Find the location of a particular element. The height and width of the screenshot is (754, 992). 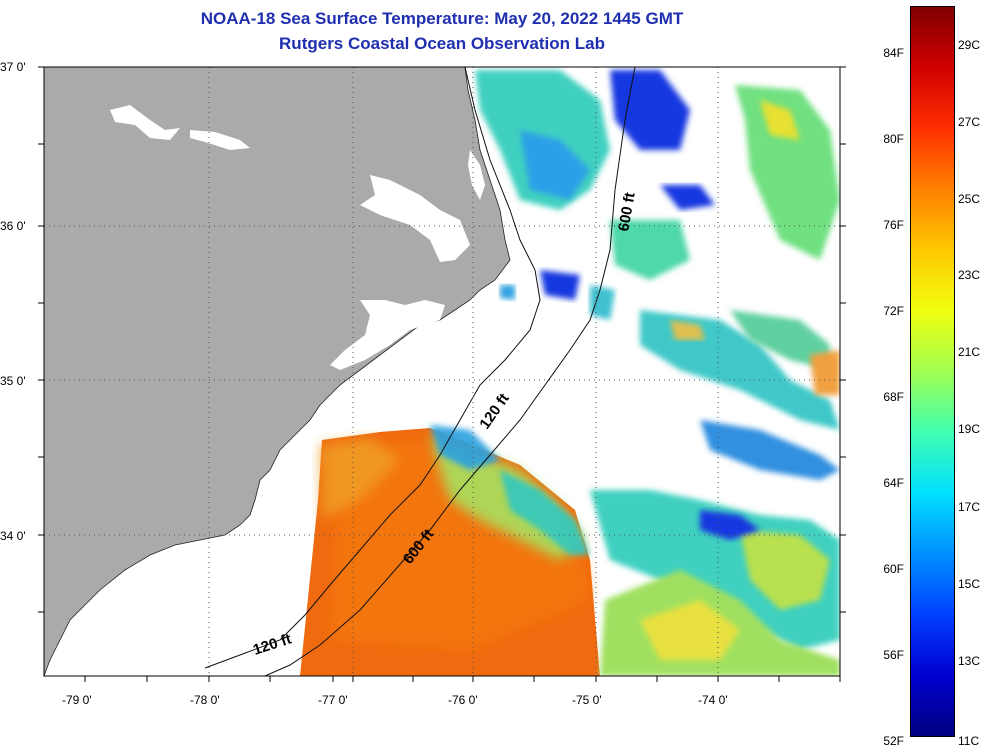

colorbar-f-84: 84F is located at coordinates (893, 53).